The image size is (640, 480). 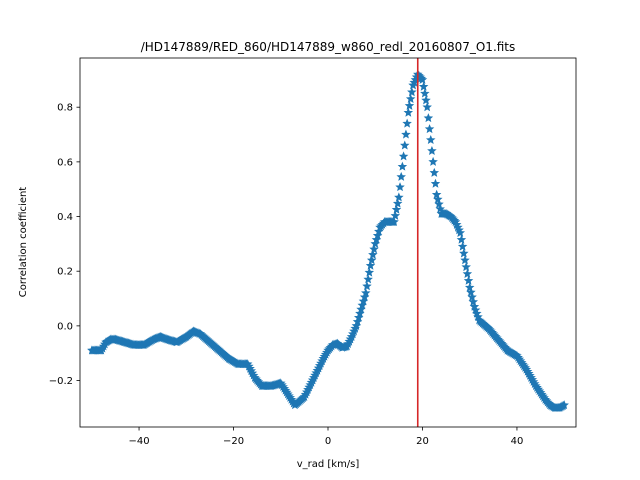 I want to click on x-tick-label: 20, so click(x=422, y=441).